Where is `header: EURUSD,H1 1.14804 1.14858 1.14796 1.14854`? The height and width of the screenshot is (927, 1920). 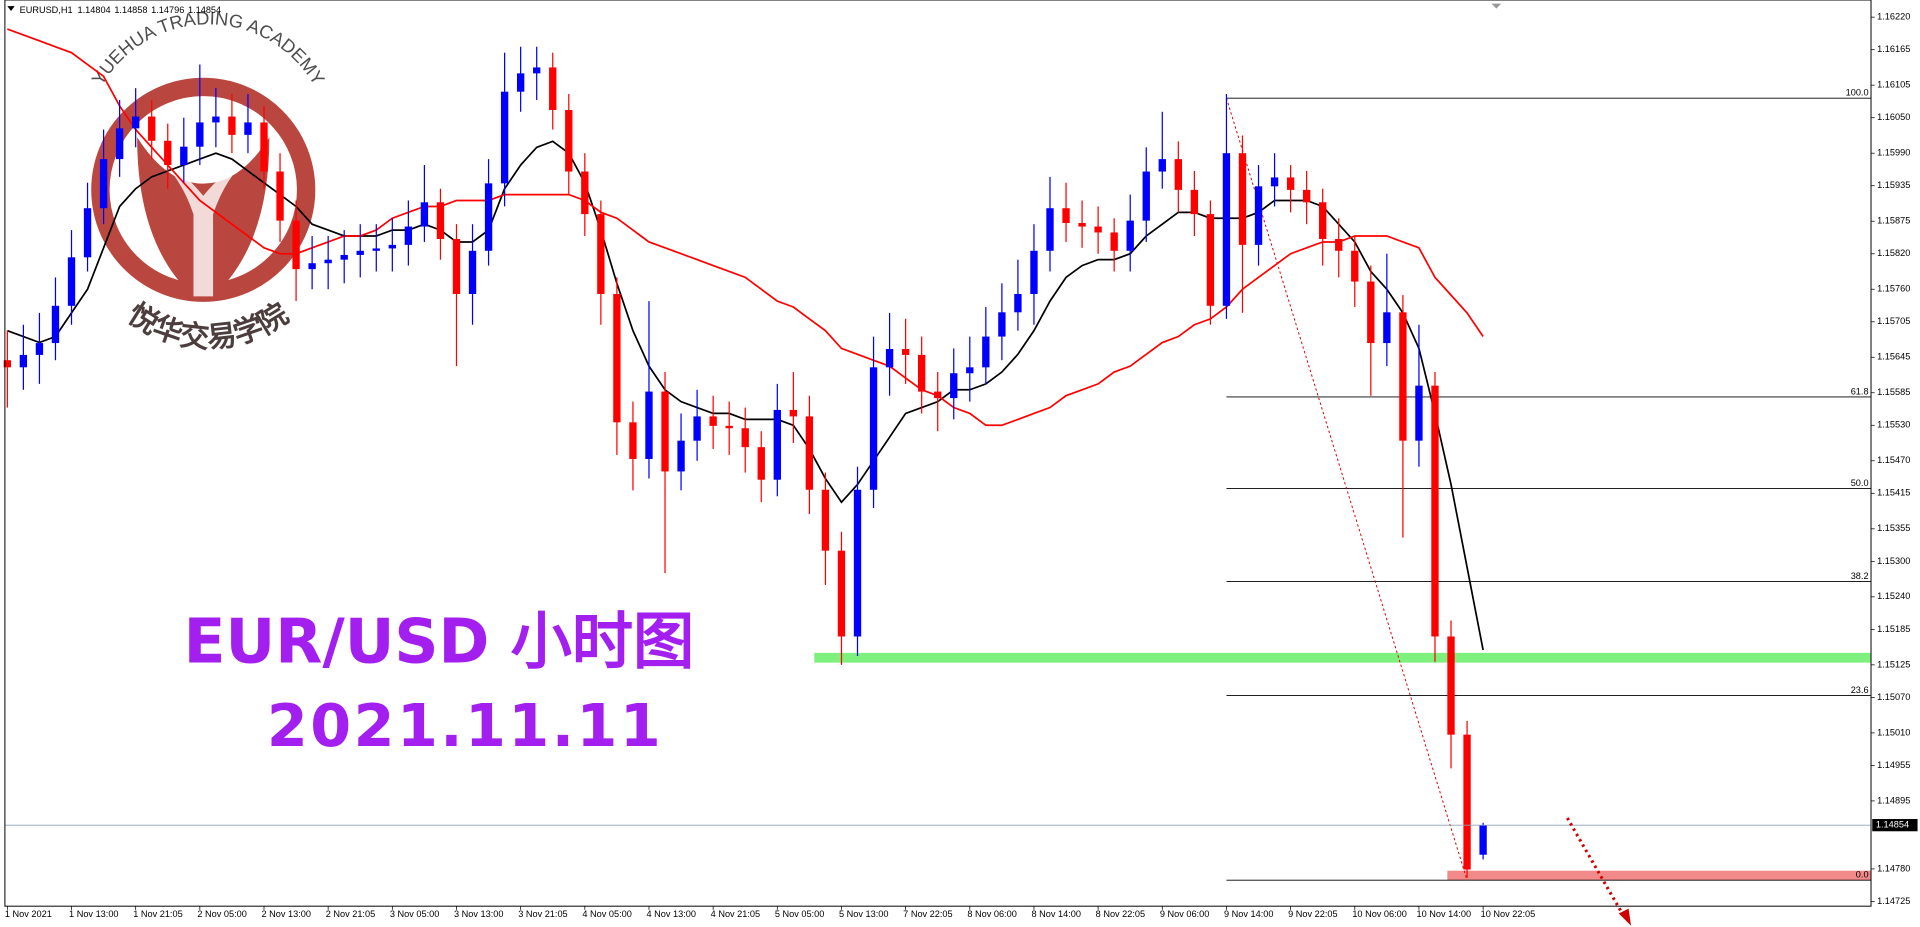 header: EURUSD,H1 1.14804 1.14858 1.14796 1.14854 is located at coordinates (121, 10).